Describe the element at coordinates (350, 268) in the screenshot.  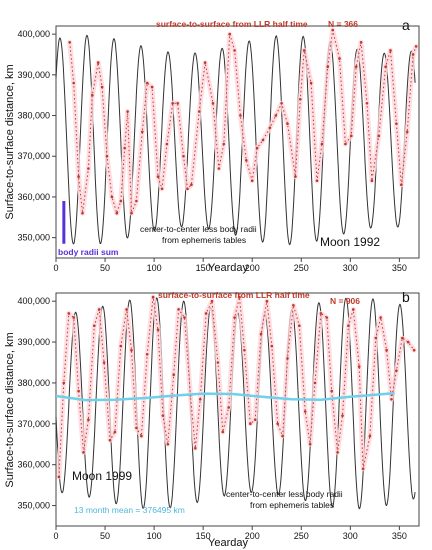
I see `a-xtick-label: 300` at that location.